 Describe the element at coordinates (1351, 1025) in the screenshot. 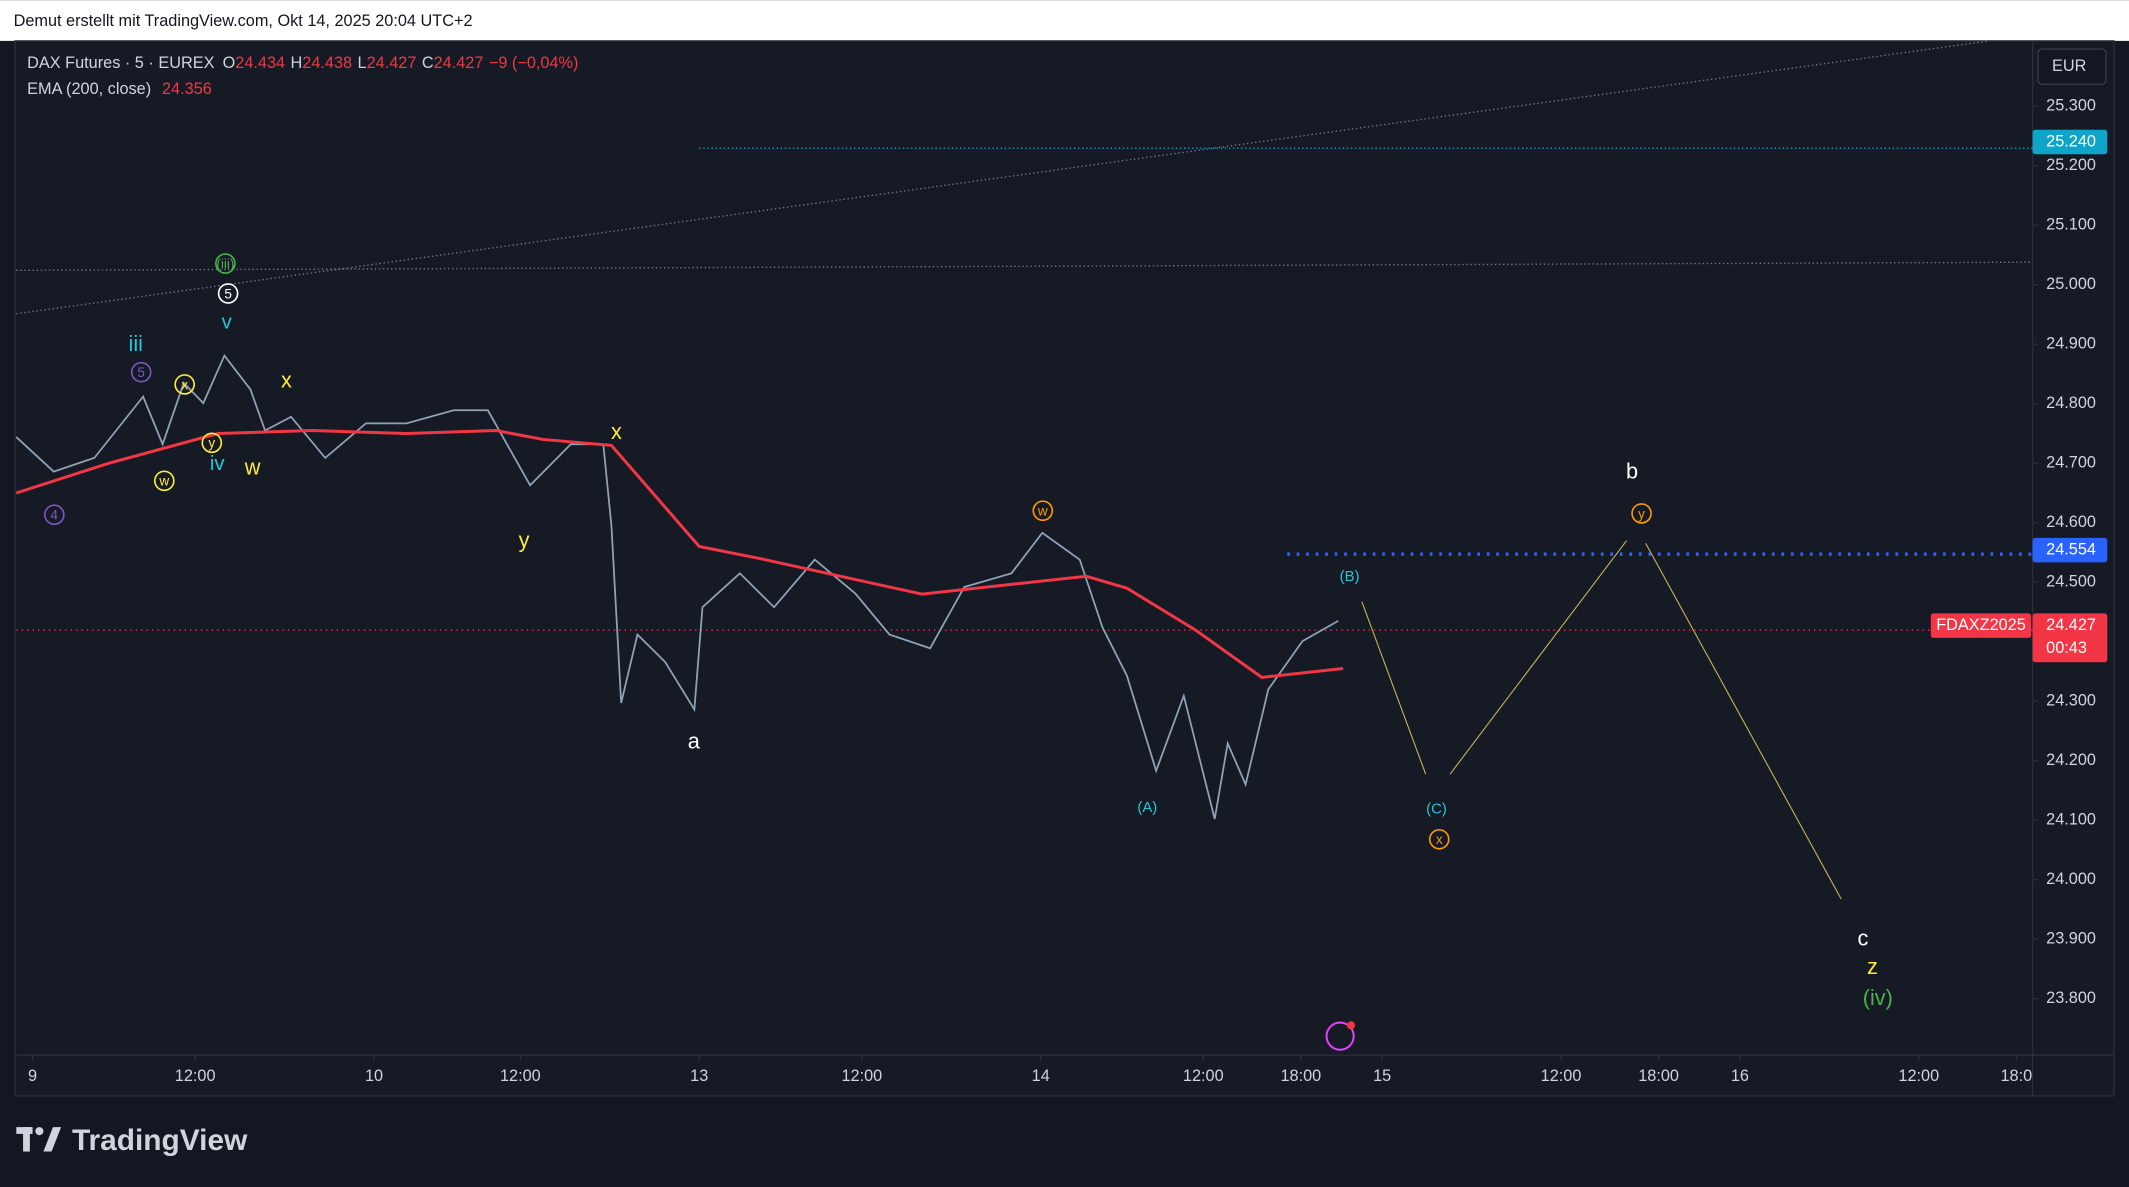

I see `alert-dot` at that location.